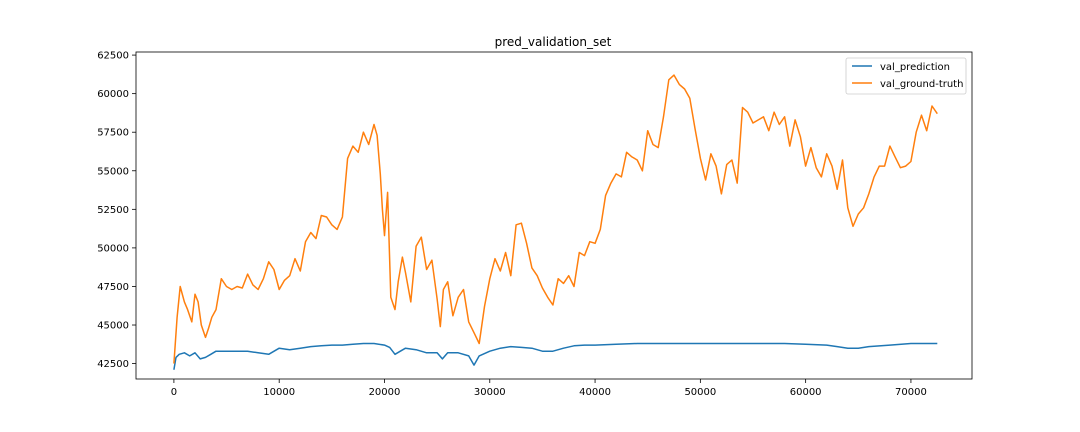  I want to click on y-tick-label: 50000, so click(113, 248).